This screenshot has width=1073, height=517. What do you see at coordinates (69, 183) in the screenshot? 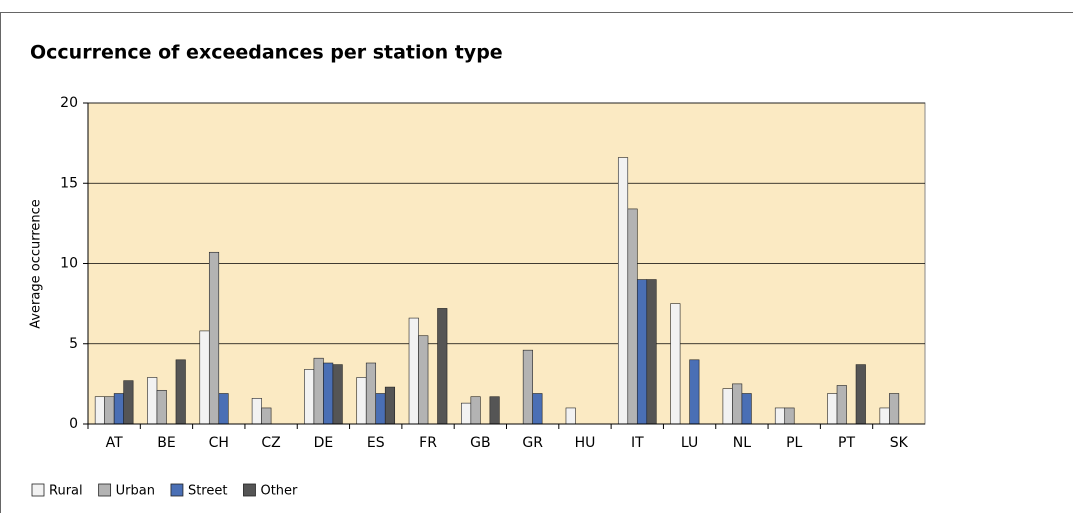
I see `y-tick-label: 15` at bounding box center [69, 183].